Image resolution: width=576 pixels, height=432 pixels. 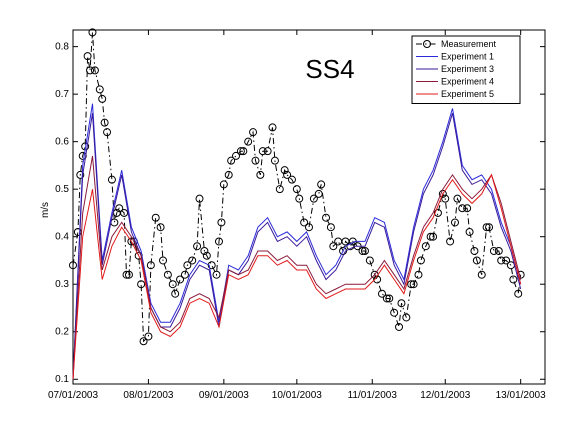 I want to click on y-tick-label: 0.8, so click(x=62, y=47).